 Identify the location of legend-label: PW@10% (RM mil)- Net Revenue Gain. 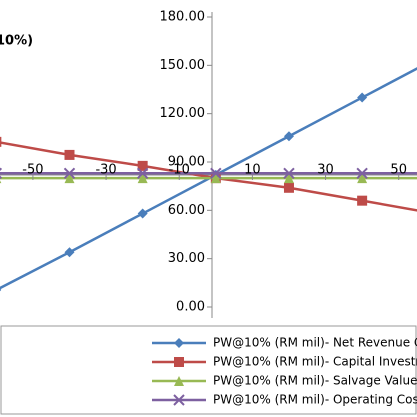
(315, 343).